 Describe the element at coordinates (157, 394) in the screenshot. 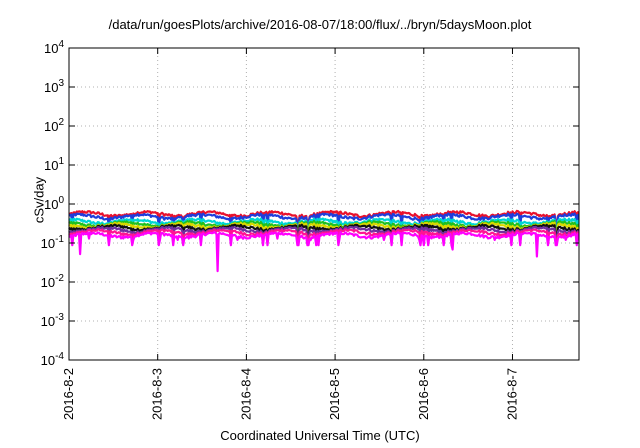

I see `x-tick-label: 2016-8-3` at that location.